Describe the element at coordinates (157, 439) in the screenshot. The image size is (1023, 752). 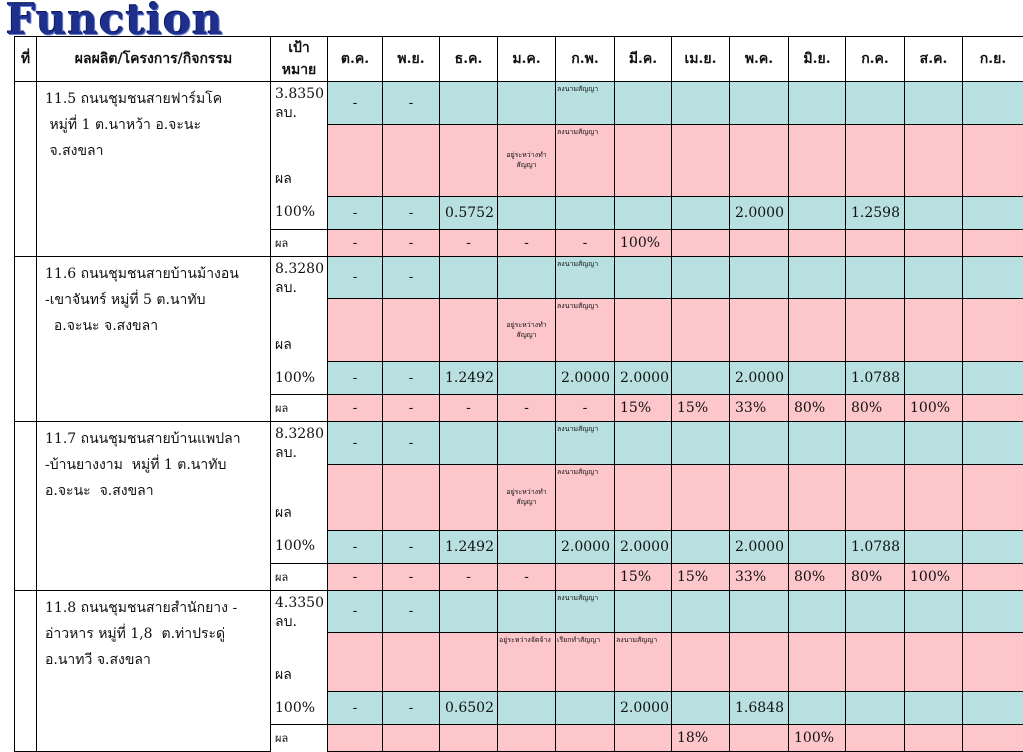
I see `project-name-line: 11.7 ถนนชุมชนสายบ้านแพปลา` at that location.